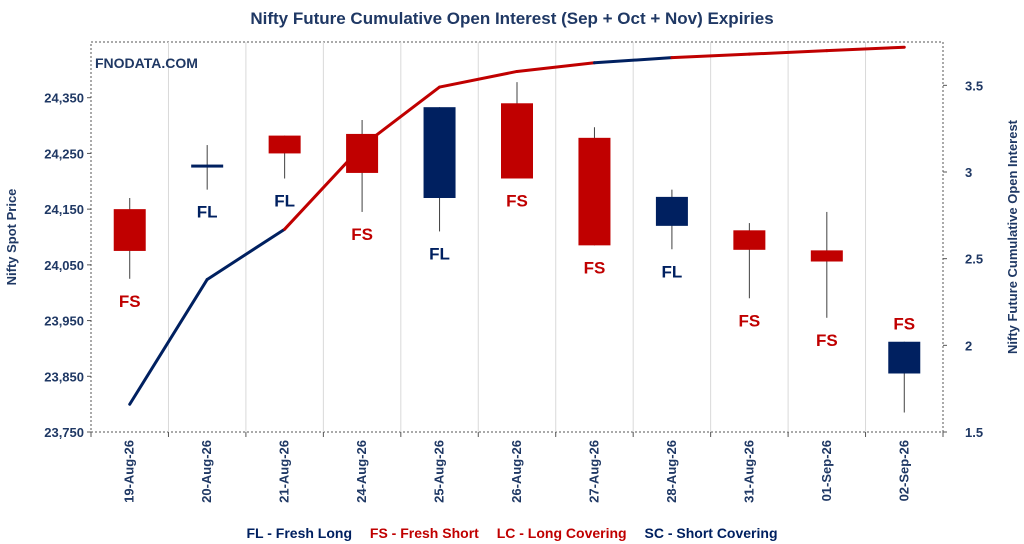  Describe the element at coordinates (129, 471) in the screenshot. I see `x-axis-tick-label: 19-Aug-26` at that location.